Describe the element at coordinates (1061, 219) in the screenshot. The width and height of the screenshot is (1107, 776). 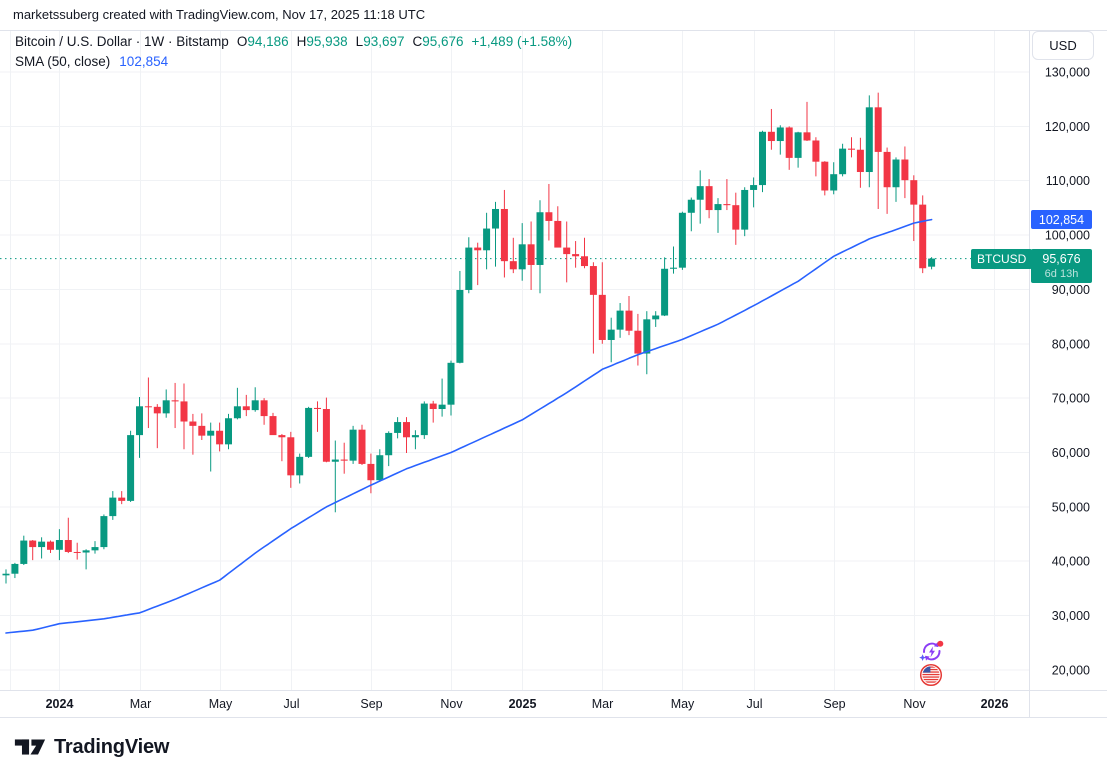
I see `sma-price-label: 102,854` at that location.